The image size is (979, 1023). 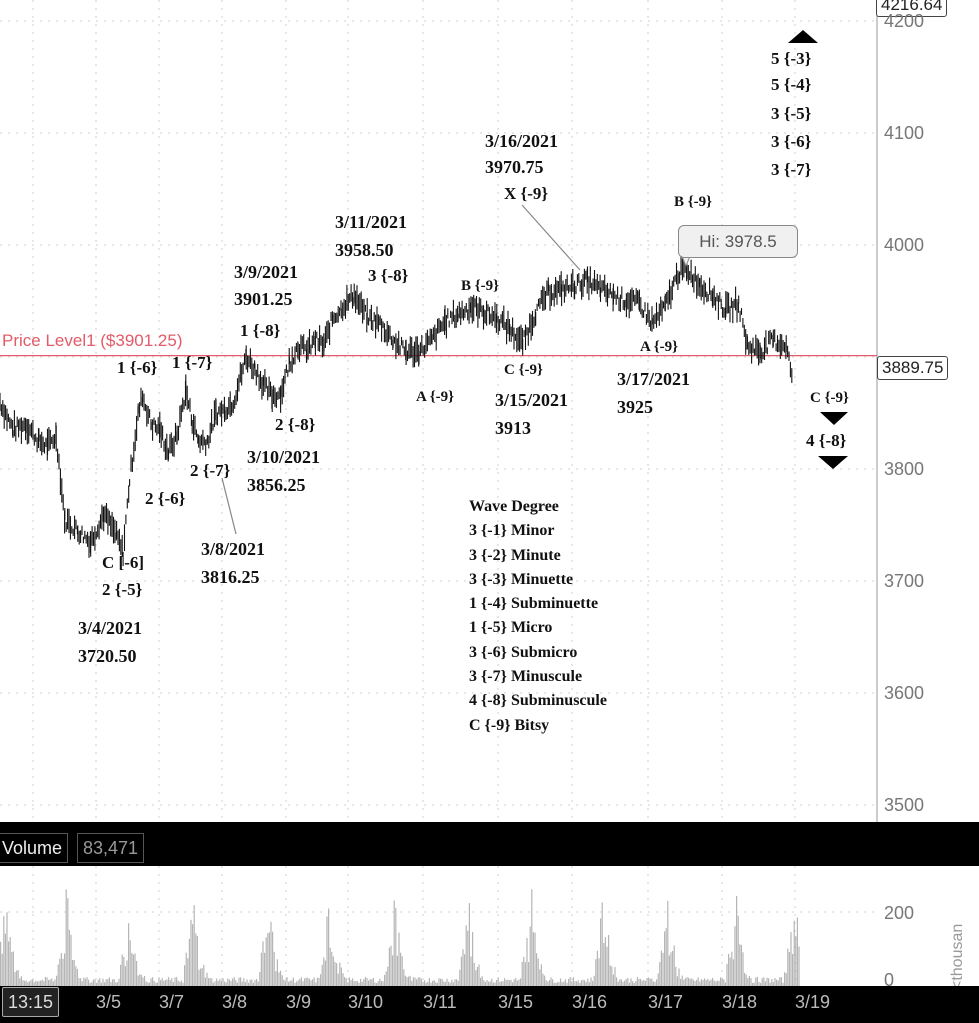 What do you see at coordinates (489, 1004) in the screenshot?
I see `time-axis` at bounding box center [489, 1004].